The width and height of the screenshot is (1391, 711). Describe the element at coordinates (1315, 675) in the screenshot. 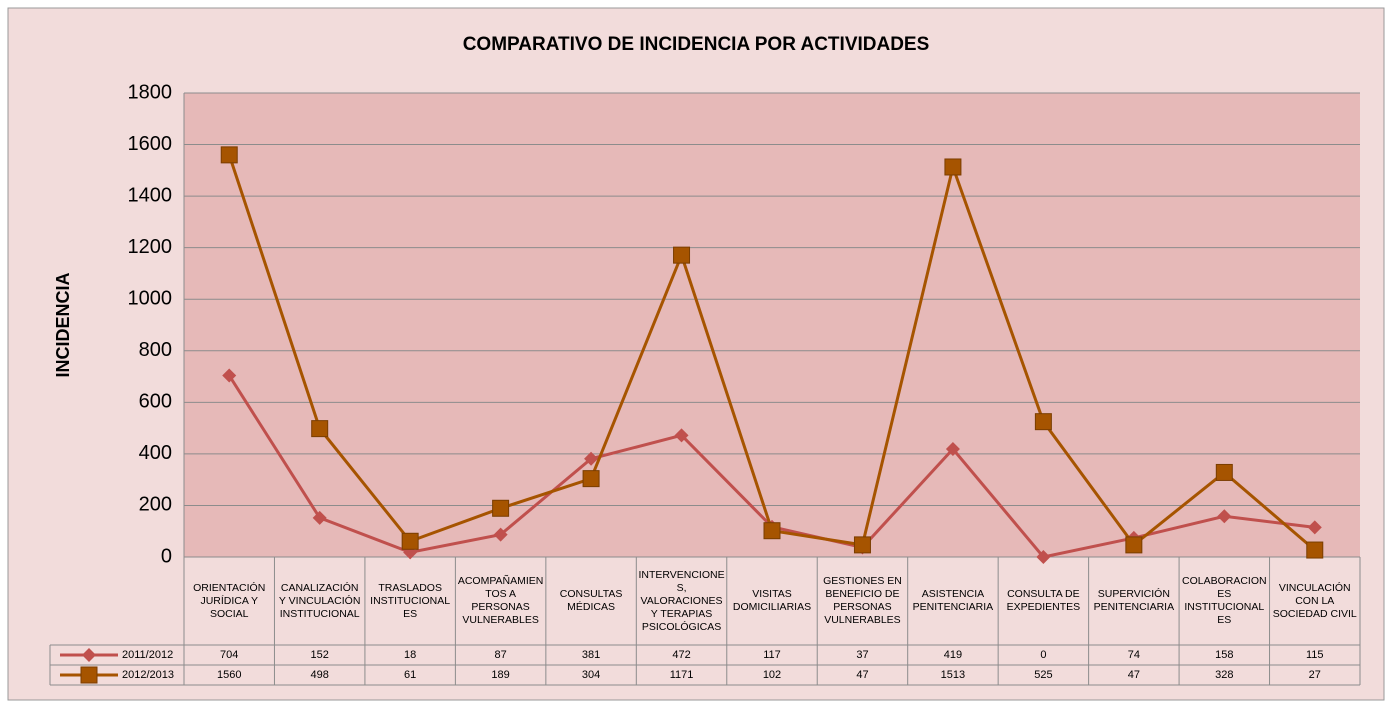

I see `table-value: 27` at that location.